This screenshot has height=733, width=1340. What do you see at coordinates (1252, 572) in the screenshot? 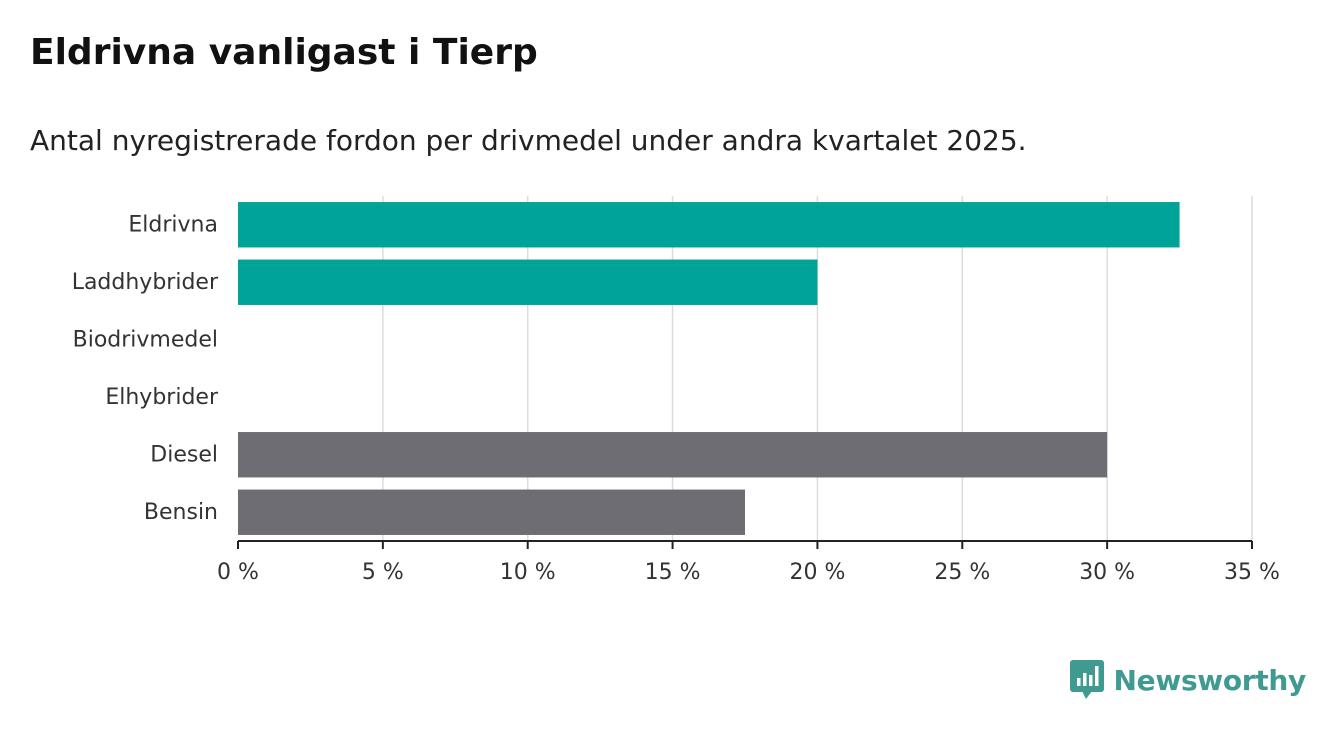
I see `x-tick-label: 35 %` at bounding box center [1252, 572].